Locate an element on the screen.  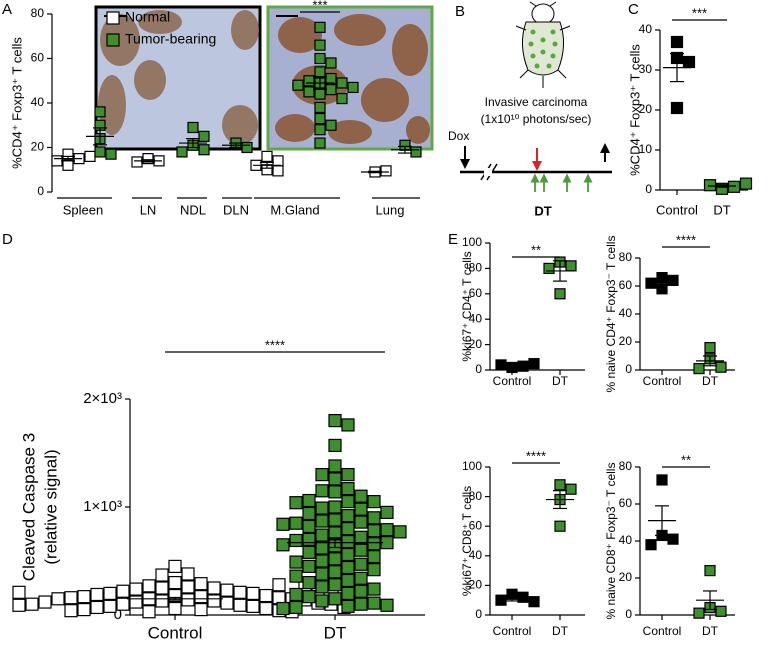
diagram-subtitle: (1x10¹⁰ photons/sec) is located at coordinates (536, 119).